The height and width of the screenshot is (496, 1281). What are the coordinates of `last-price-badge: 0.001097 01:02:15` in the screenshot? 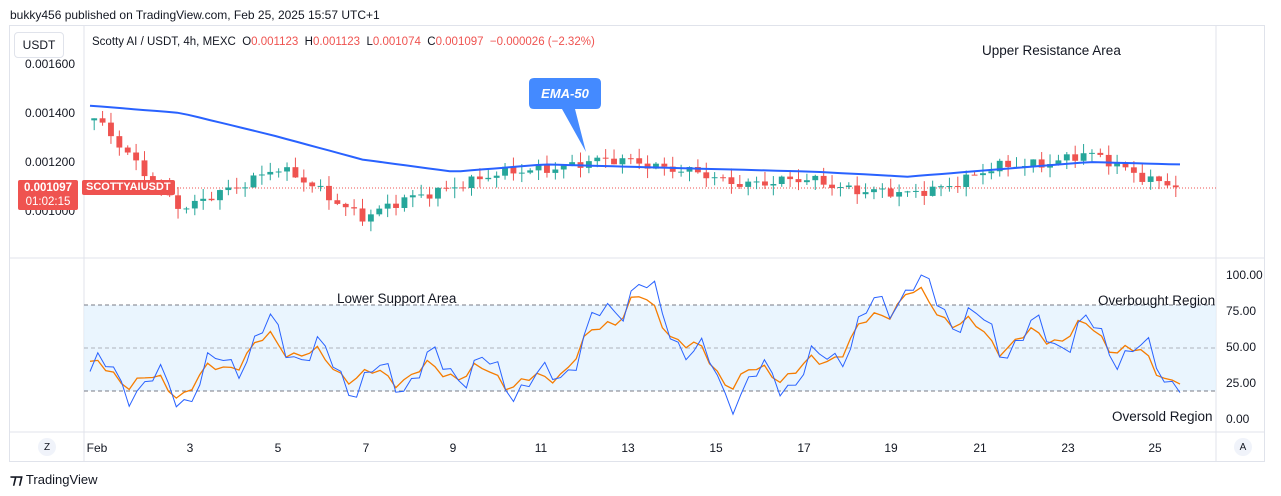 It's located at (48, 195).